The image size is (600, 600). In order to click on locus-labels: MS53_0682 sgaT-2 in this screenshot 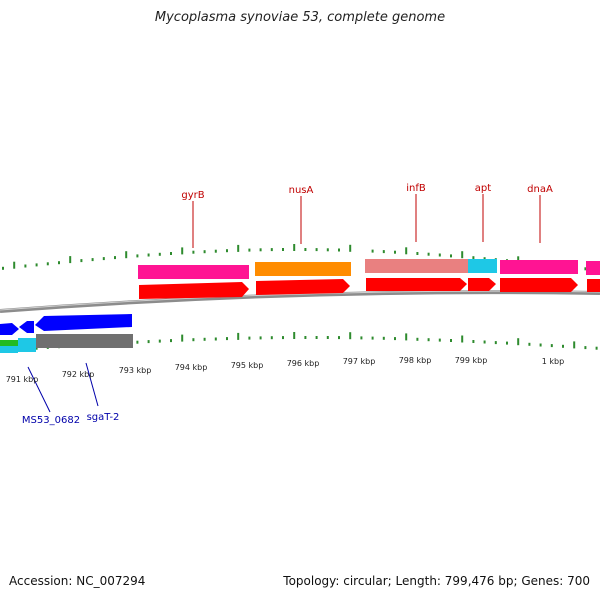, I will do `click(71, 394)`.